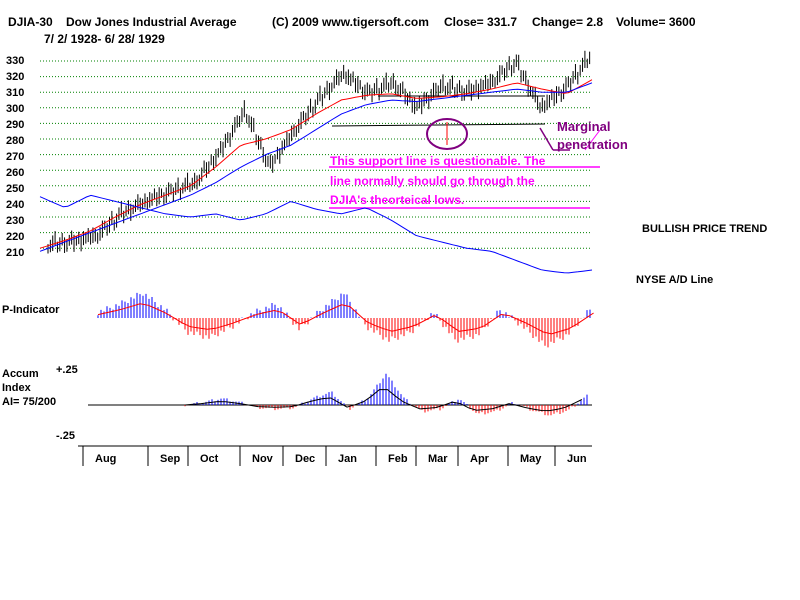  I want to click on change-readout: Change= 2.8, so click(567, 22).